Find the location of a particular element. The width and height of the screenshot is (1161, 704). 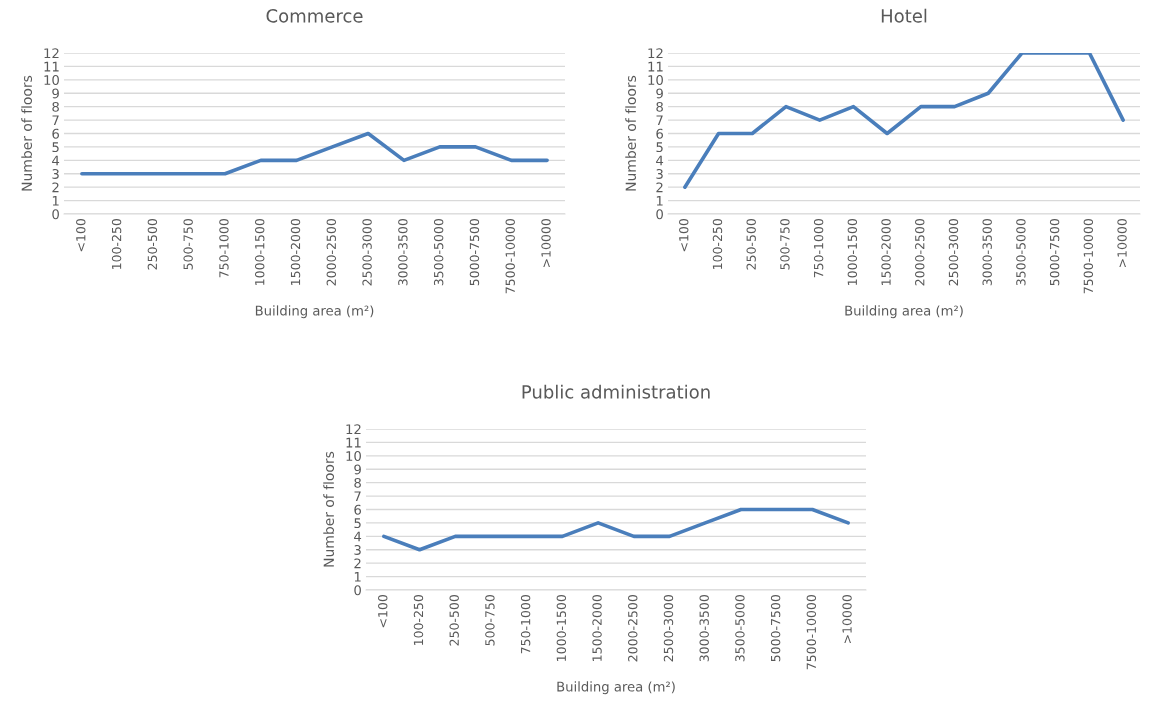

chart-title: Commerce is located at coordinates (314, 16).